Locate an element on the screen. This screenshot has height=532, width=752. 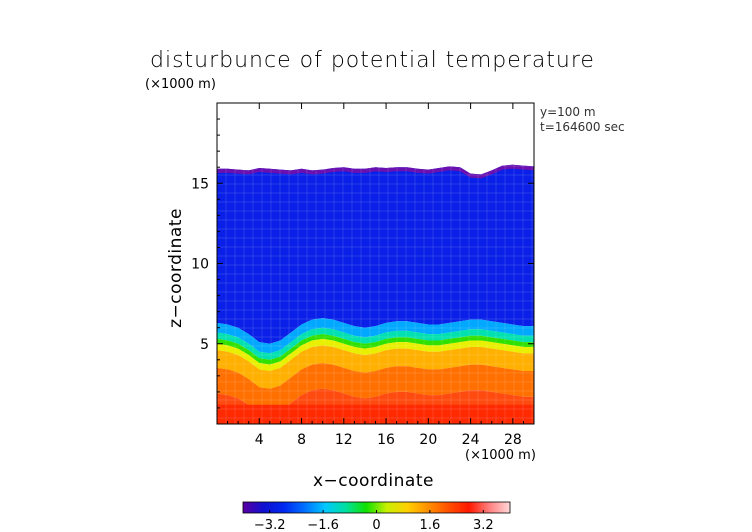
colorbar-tick-label: −3.2 is located at coordinates (270, 525).